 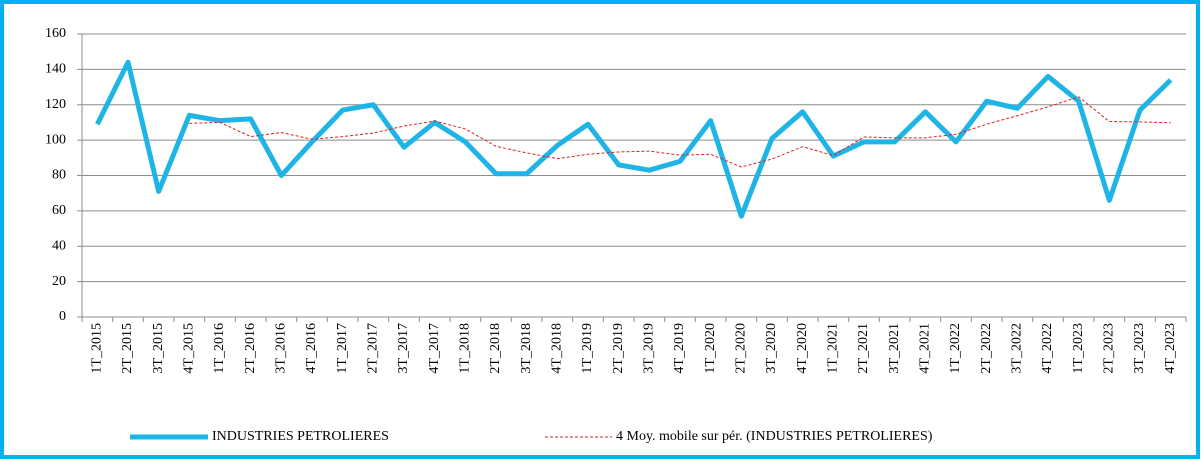 What do you see at coordinates (1170, 348) in the screenshot?
I see `x-tick-label: 4T_2023` at bounding box center [1170, 348].